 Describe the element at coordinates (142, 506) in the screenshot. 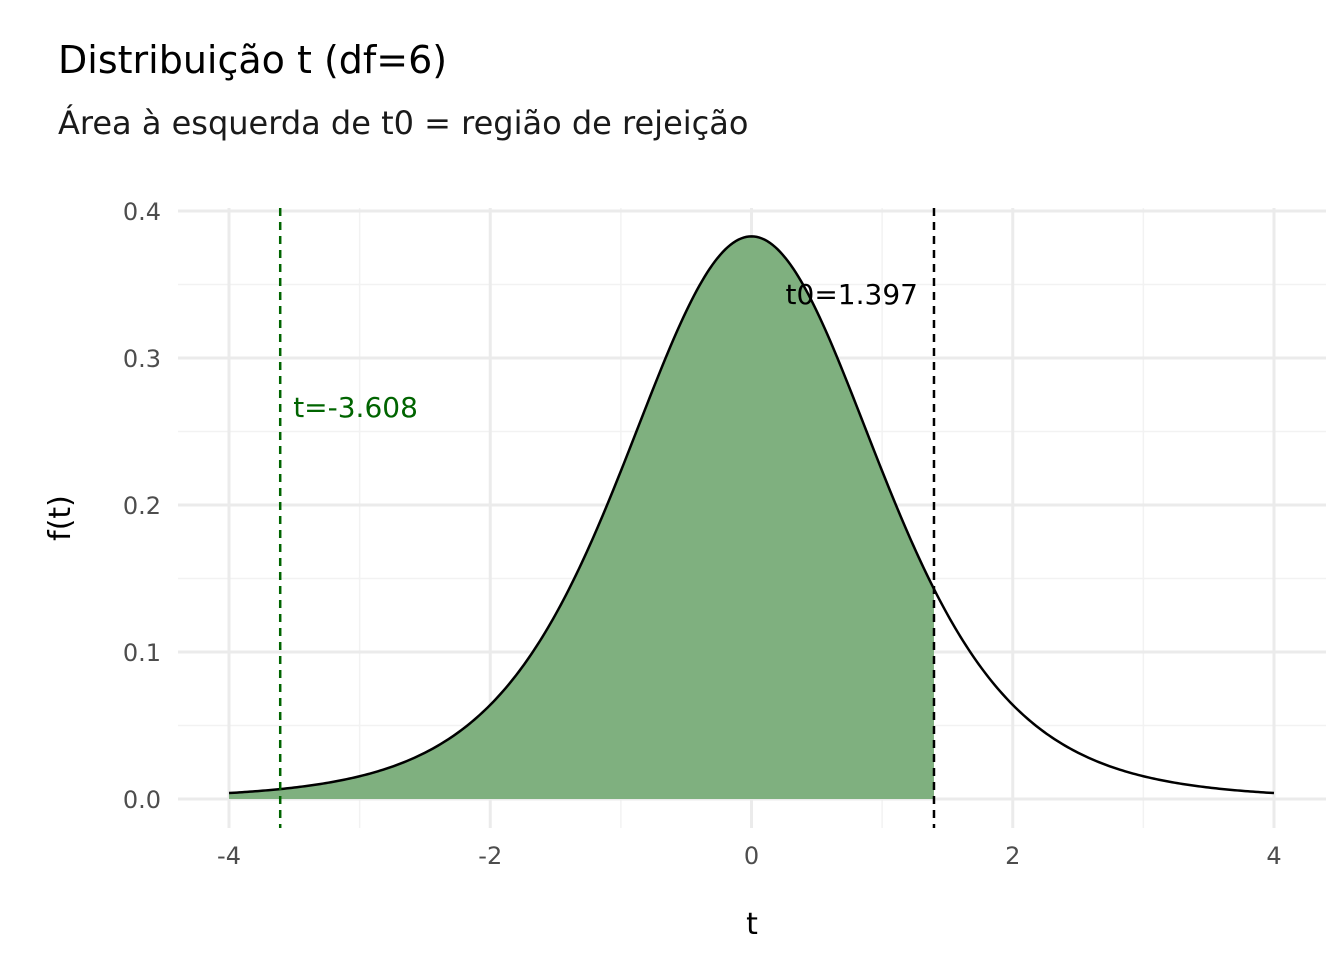

I see `y-tick-label: 0.2` at that location.